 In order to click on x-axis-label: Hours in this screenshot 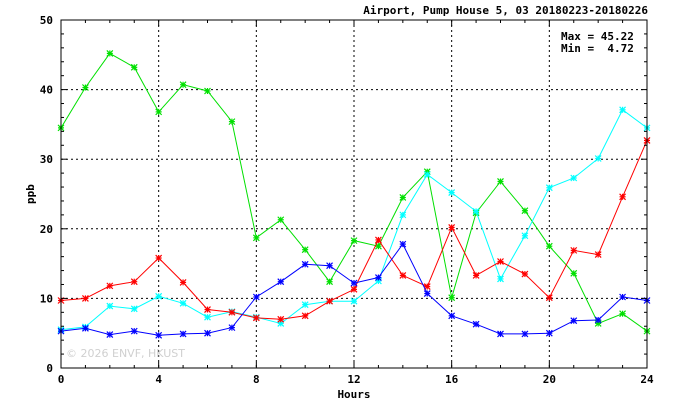, I will do `click(353, 394)`.